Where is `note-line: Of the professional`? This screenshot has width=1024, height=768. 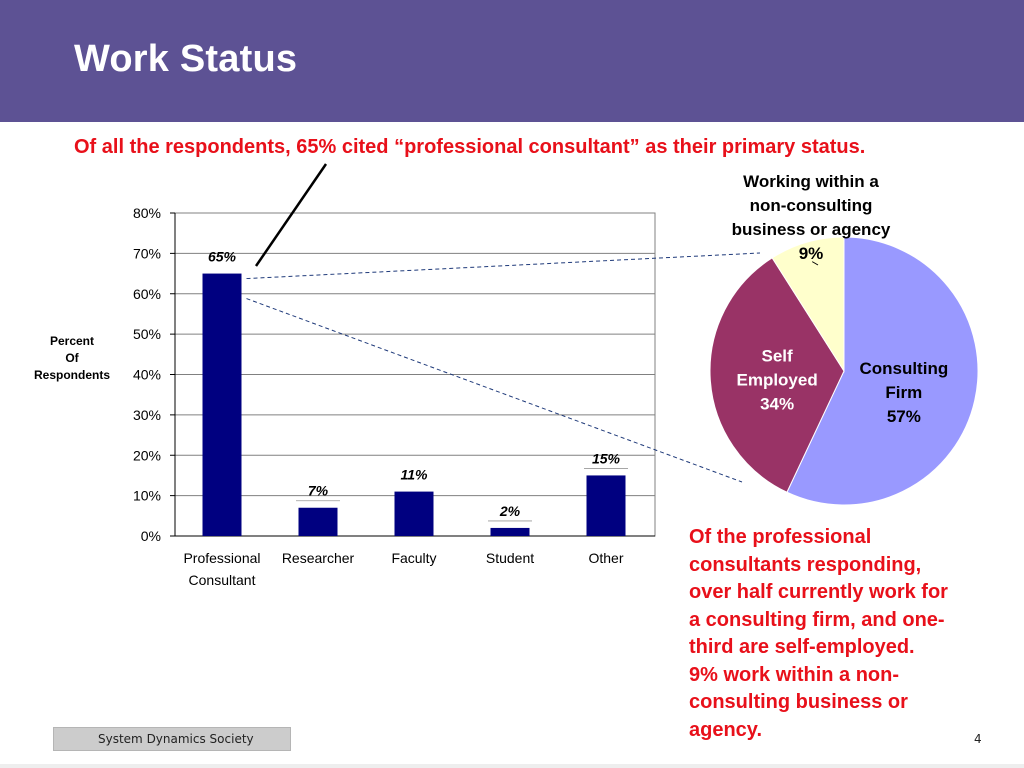 note-line: Of the professional is located at coordinates (780, 537).